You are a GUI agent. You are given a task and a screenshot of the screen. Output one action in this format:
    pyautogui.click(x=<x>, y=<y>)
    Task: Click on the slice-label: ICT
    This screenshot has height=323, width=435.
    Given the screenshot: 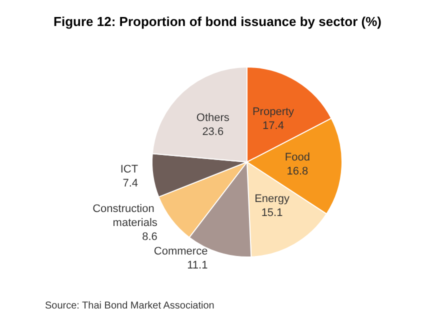 What is the action you would take?
    pyautogui.click(x=129, y=170)
    